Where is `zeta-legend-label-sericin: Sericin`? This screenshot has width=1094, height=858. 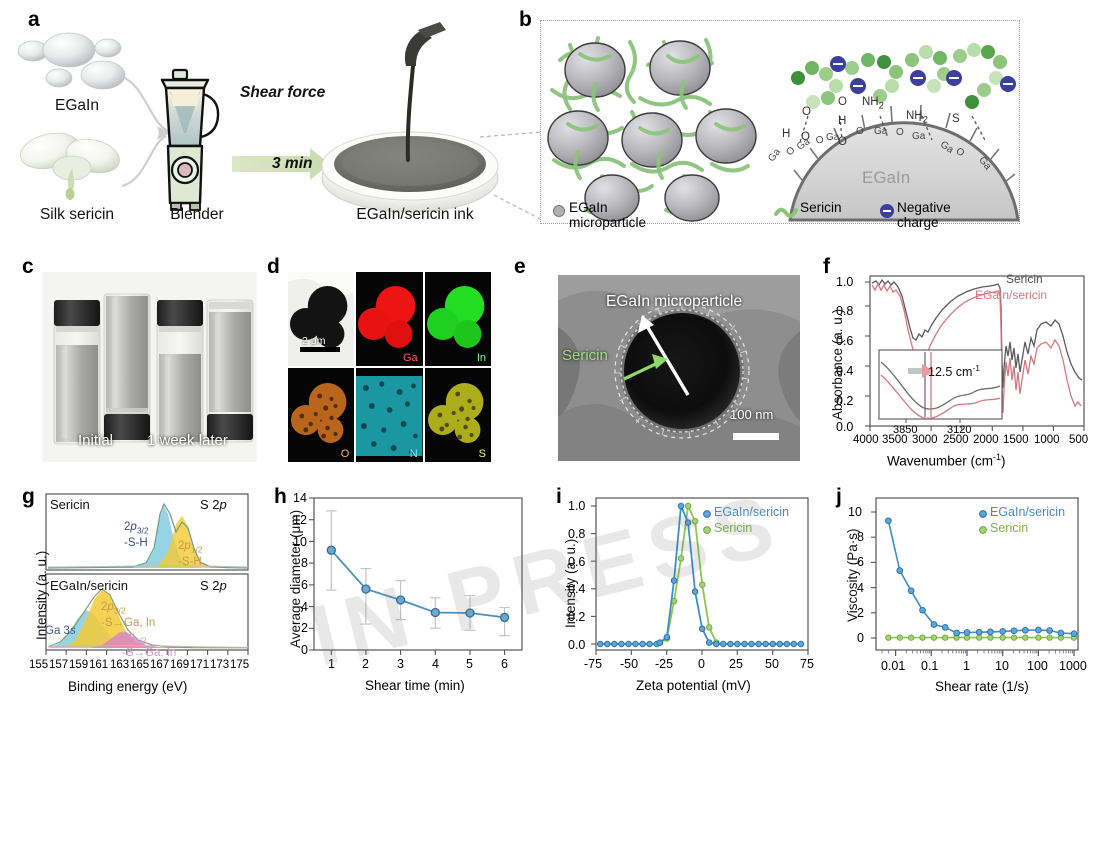 zeta-legend-label-sericin: Sericin is located at coordinates (733, 528).